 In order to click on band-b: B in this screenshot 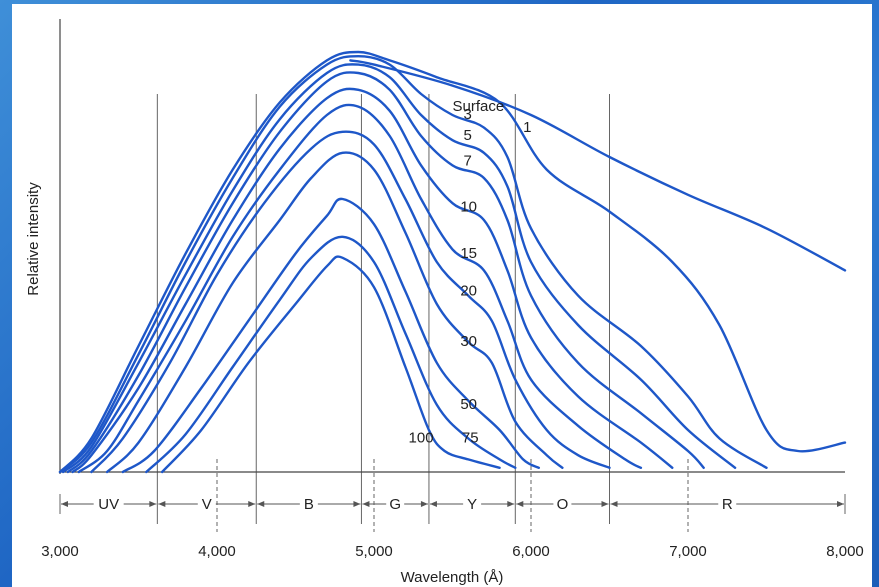, I will do `click(309, 504)`.